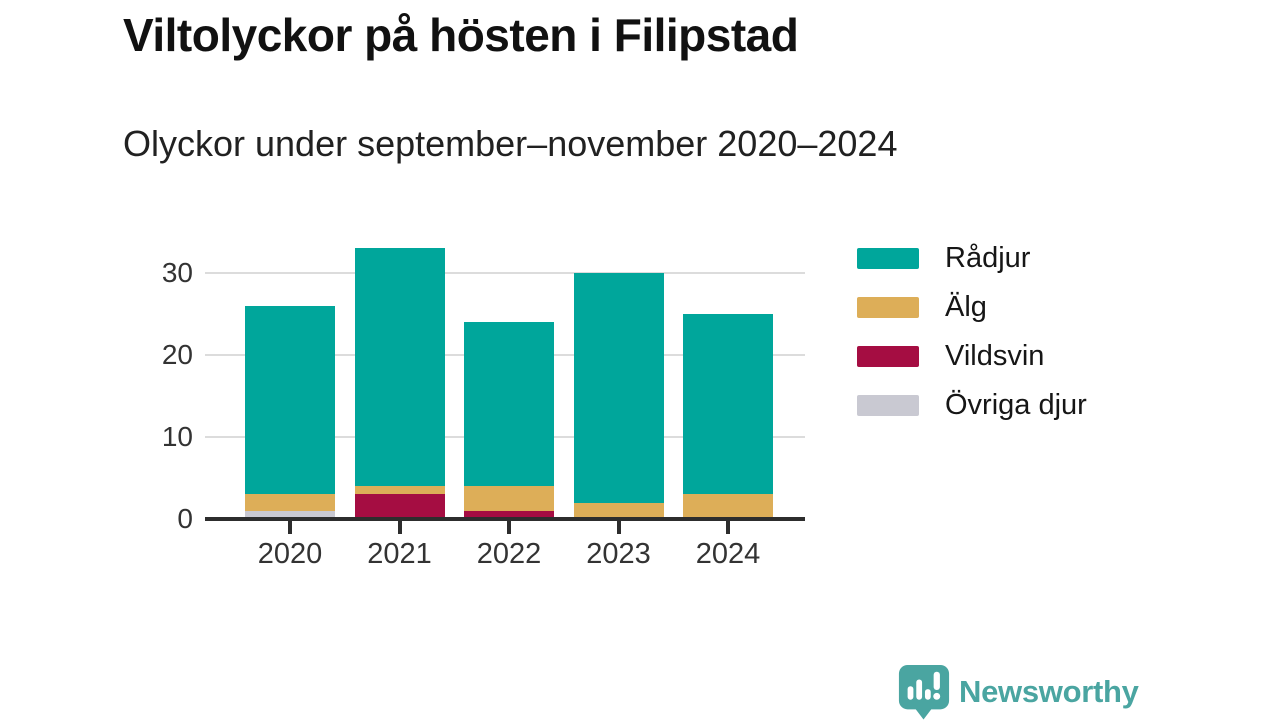 This screenshot has height=720, width=1280. I want to click on y-axis-tick-label: 30, so click(177, 272).